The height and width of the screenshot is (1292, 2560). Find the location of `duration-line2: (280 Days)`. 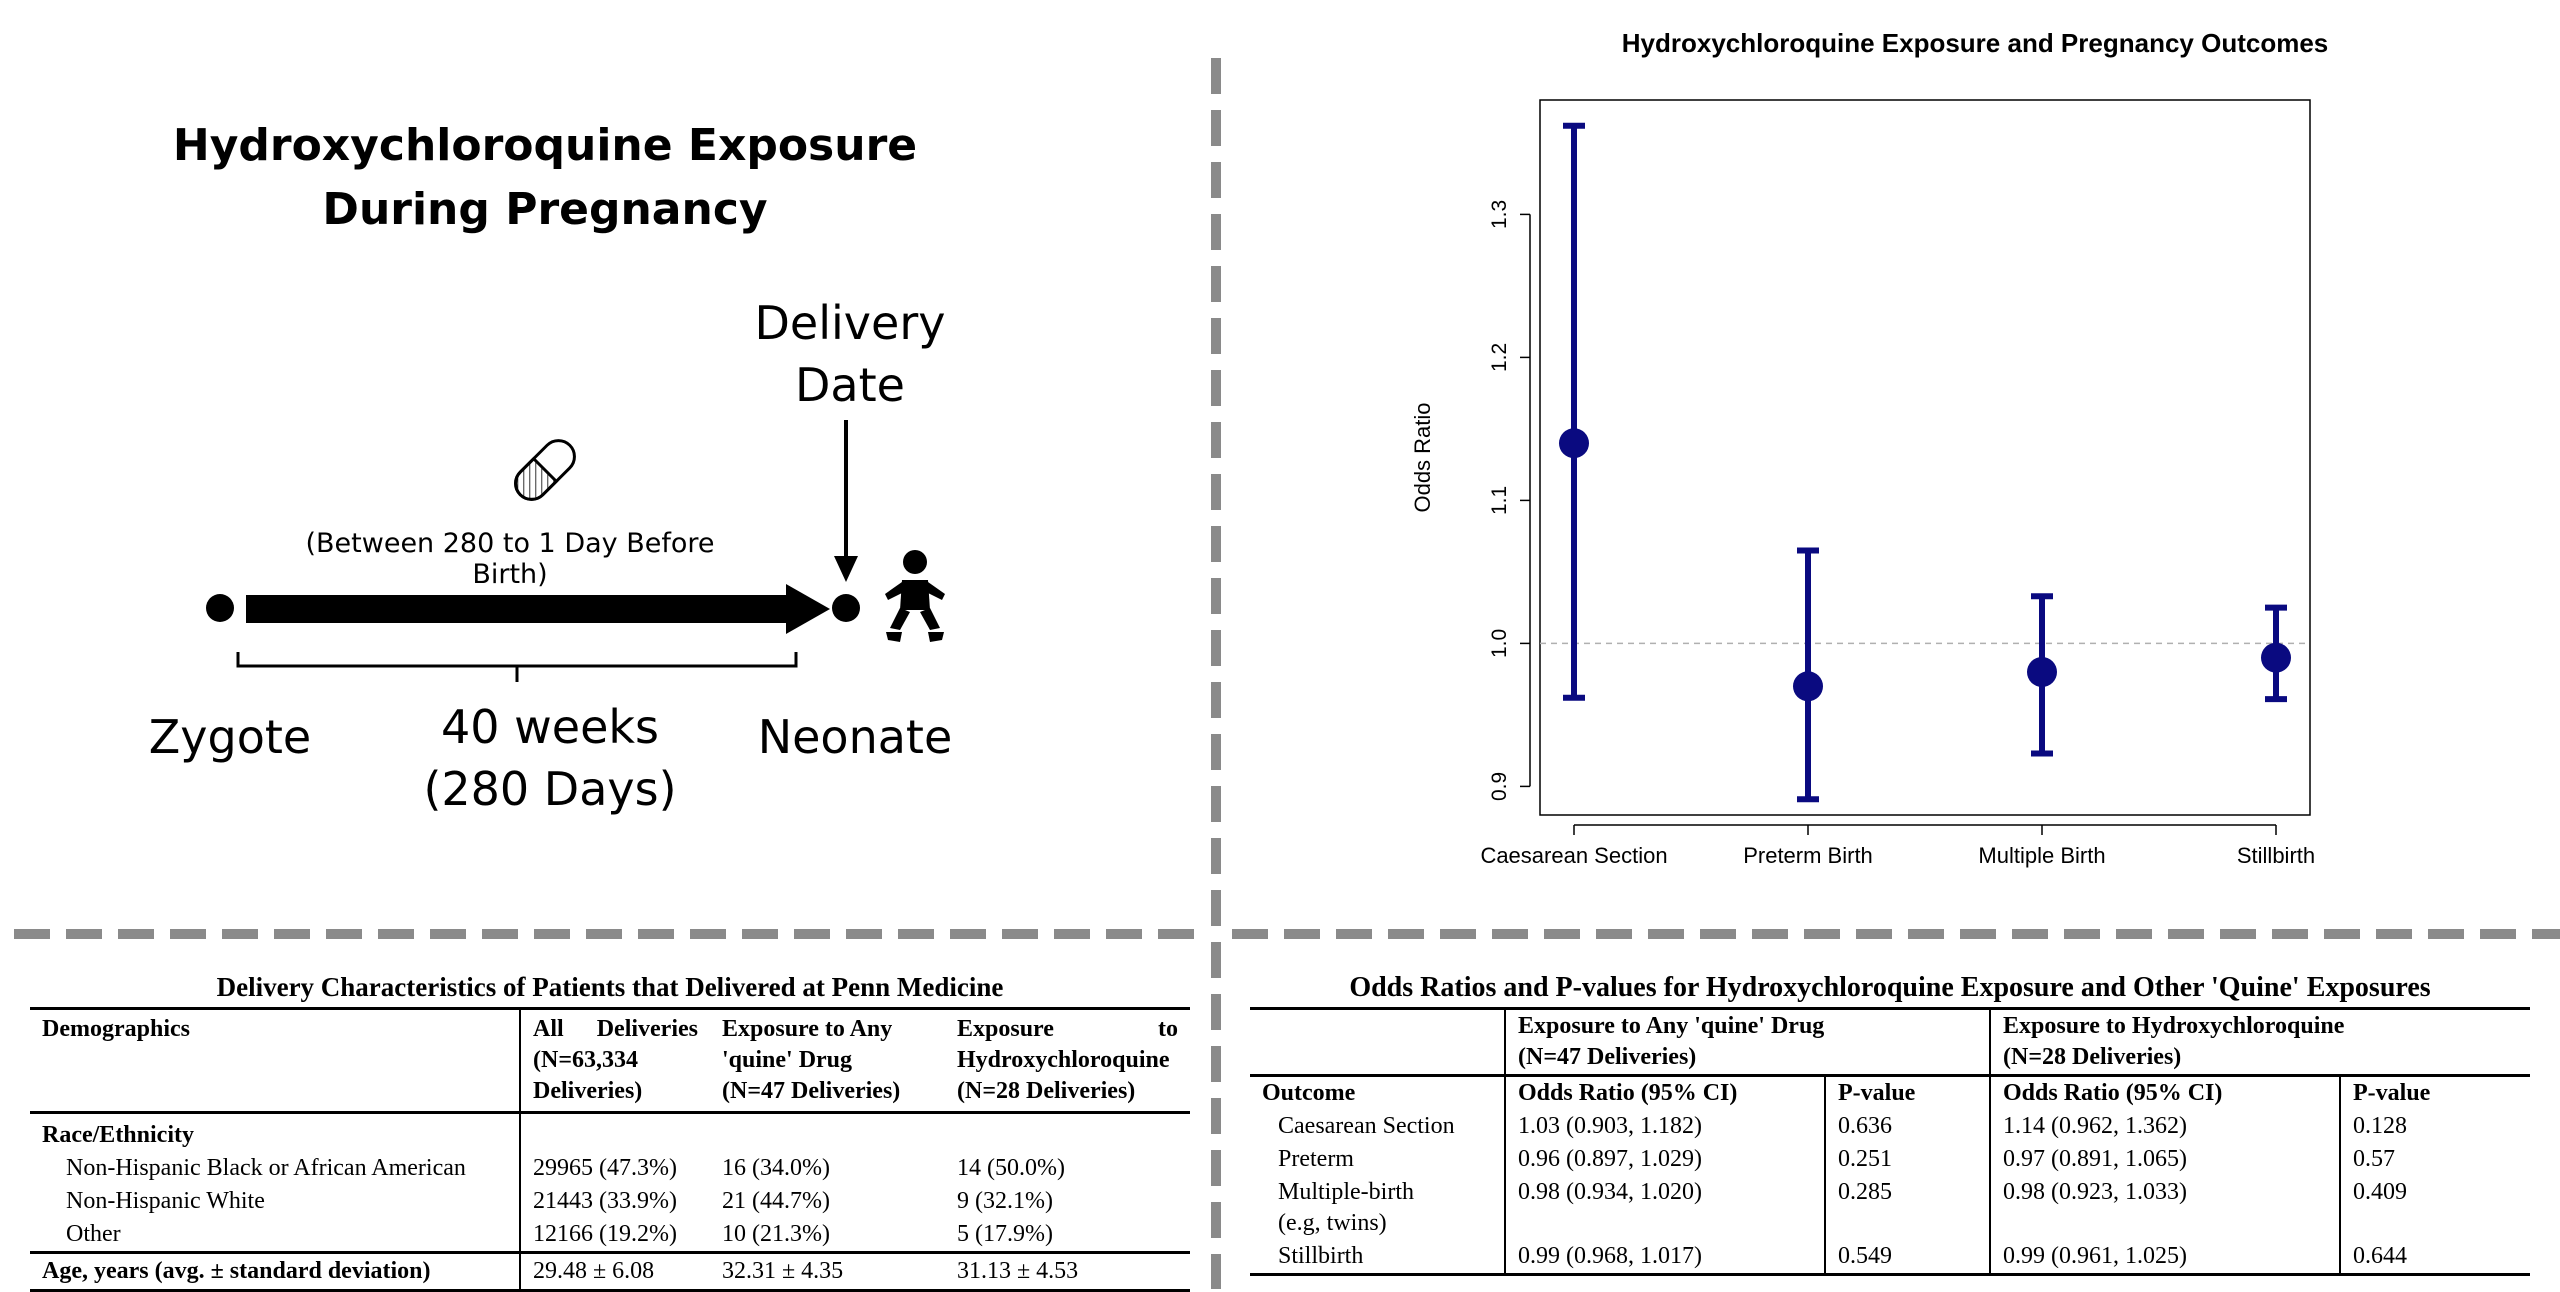

duration-line2: (280 Days) is located at coordinates (550, 789).